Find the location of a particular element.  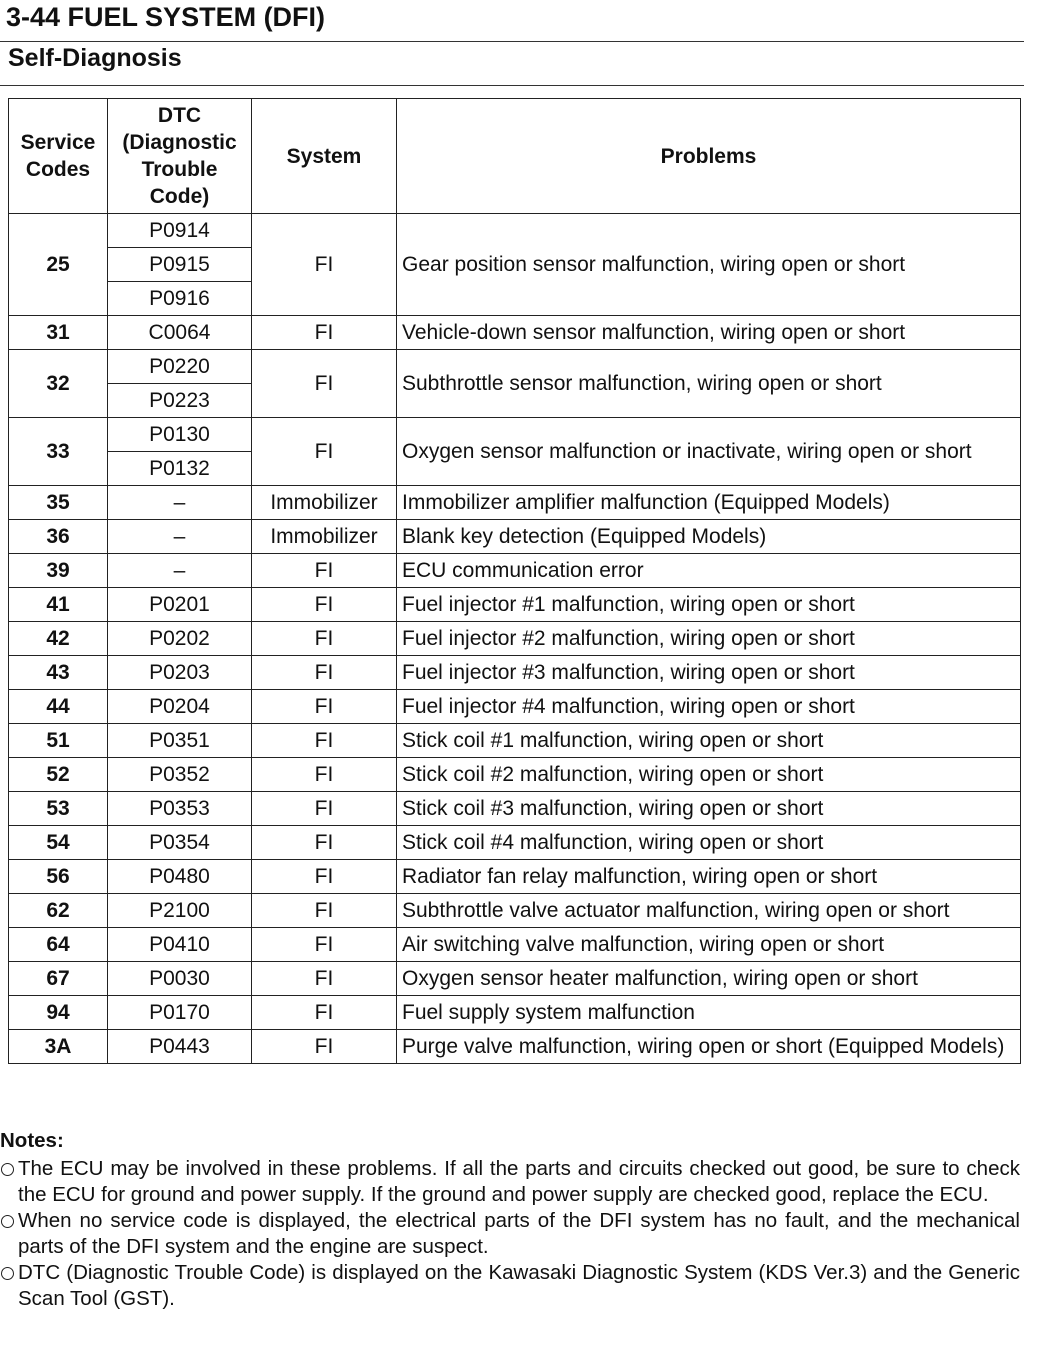

service-code: 31 is located at coordinates (58, 332).